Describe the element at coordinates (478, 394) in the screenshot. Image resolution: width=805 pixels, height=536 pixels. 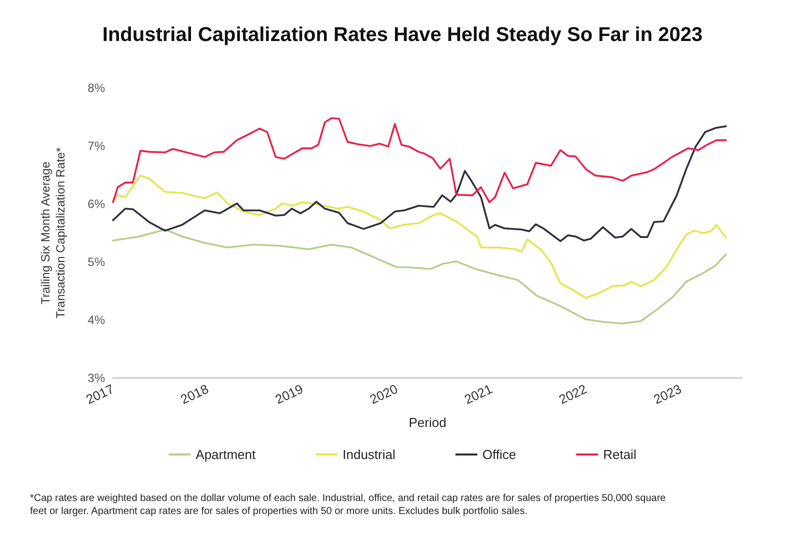
I see `x-tick-label: 2021` at that location.